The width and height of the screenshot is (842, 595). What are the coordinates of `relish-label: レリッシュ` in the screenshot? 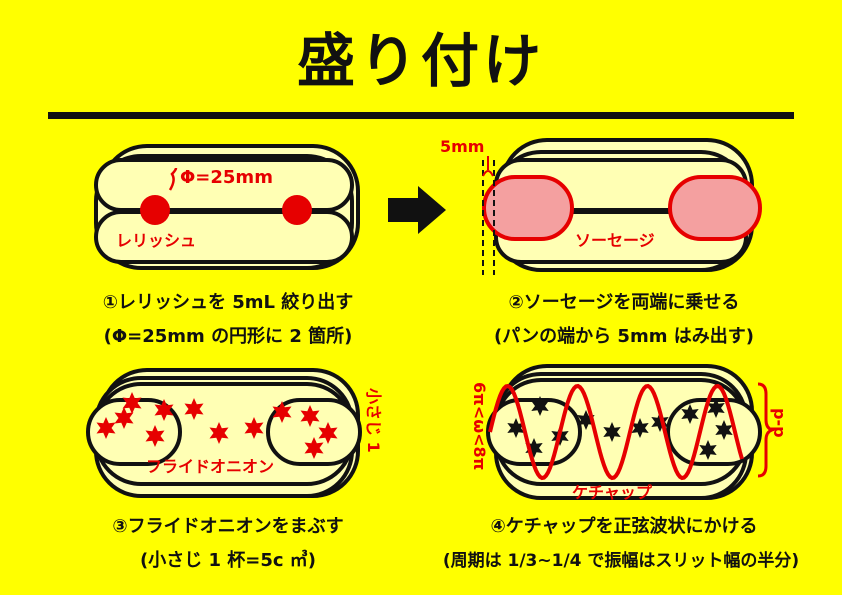 It's located at (156, 240).